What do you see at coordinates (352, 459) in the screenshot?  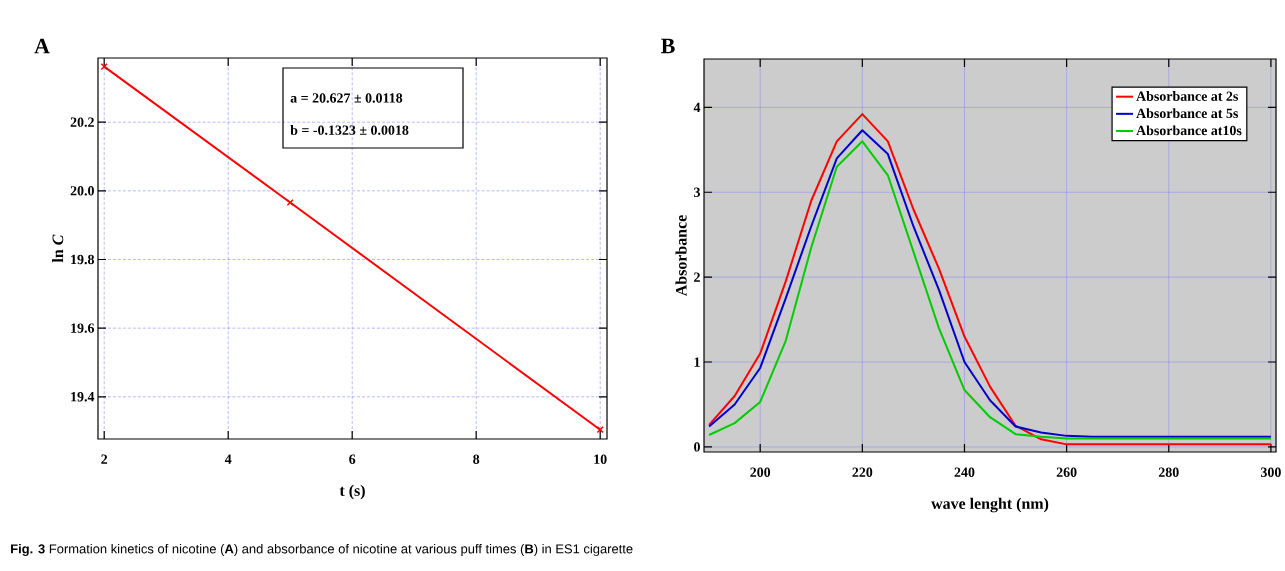 I see `x-tick-label: 6` at bounding box center [352, 459].